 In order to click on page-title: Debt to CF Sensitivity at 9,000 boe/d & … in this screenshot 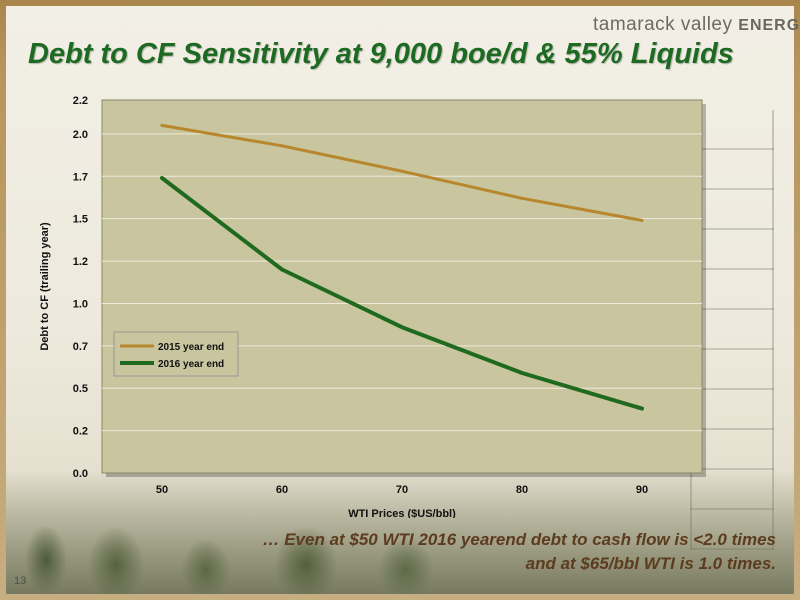, I will do `click(381, 54)`.